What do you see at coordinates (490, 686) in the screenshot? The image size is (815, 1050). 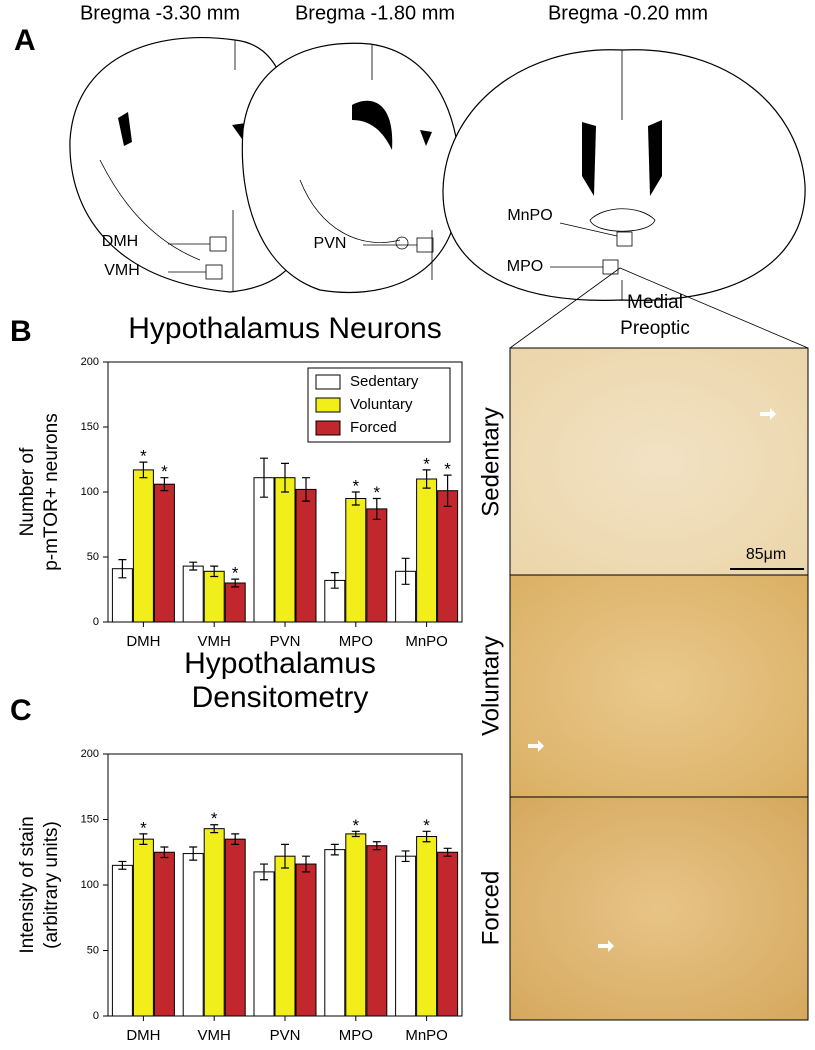 I see `row-label: Voluntary` at bounding box center [490, 686].